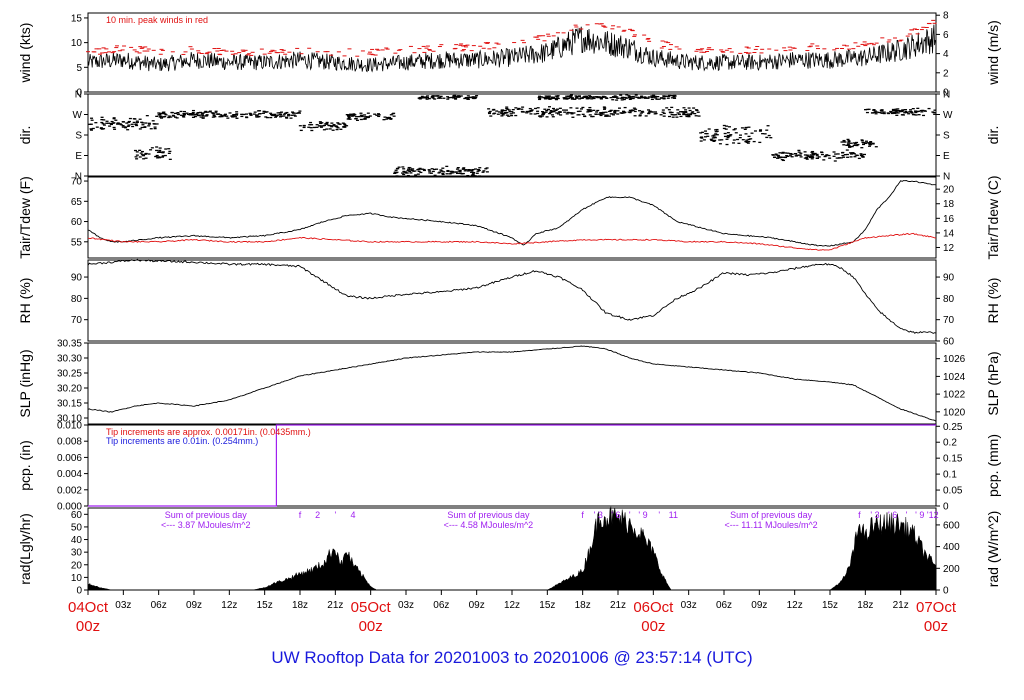  Describe the element at coordinates (771, 525) in the screenshot. I see `rad-sum-value: <--- 11.11 MJoules/m^2` at that location.